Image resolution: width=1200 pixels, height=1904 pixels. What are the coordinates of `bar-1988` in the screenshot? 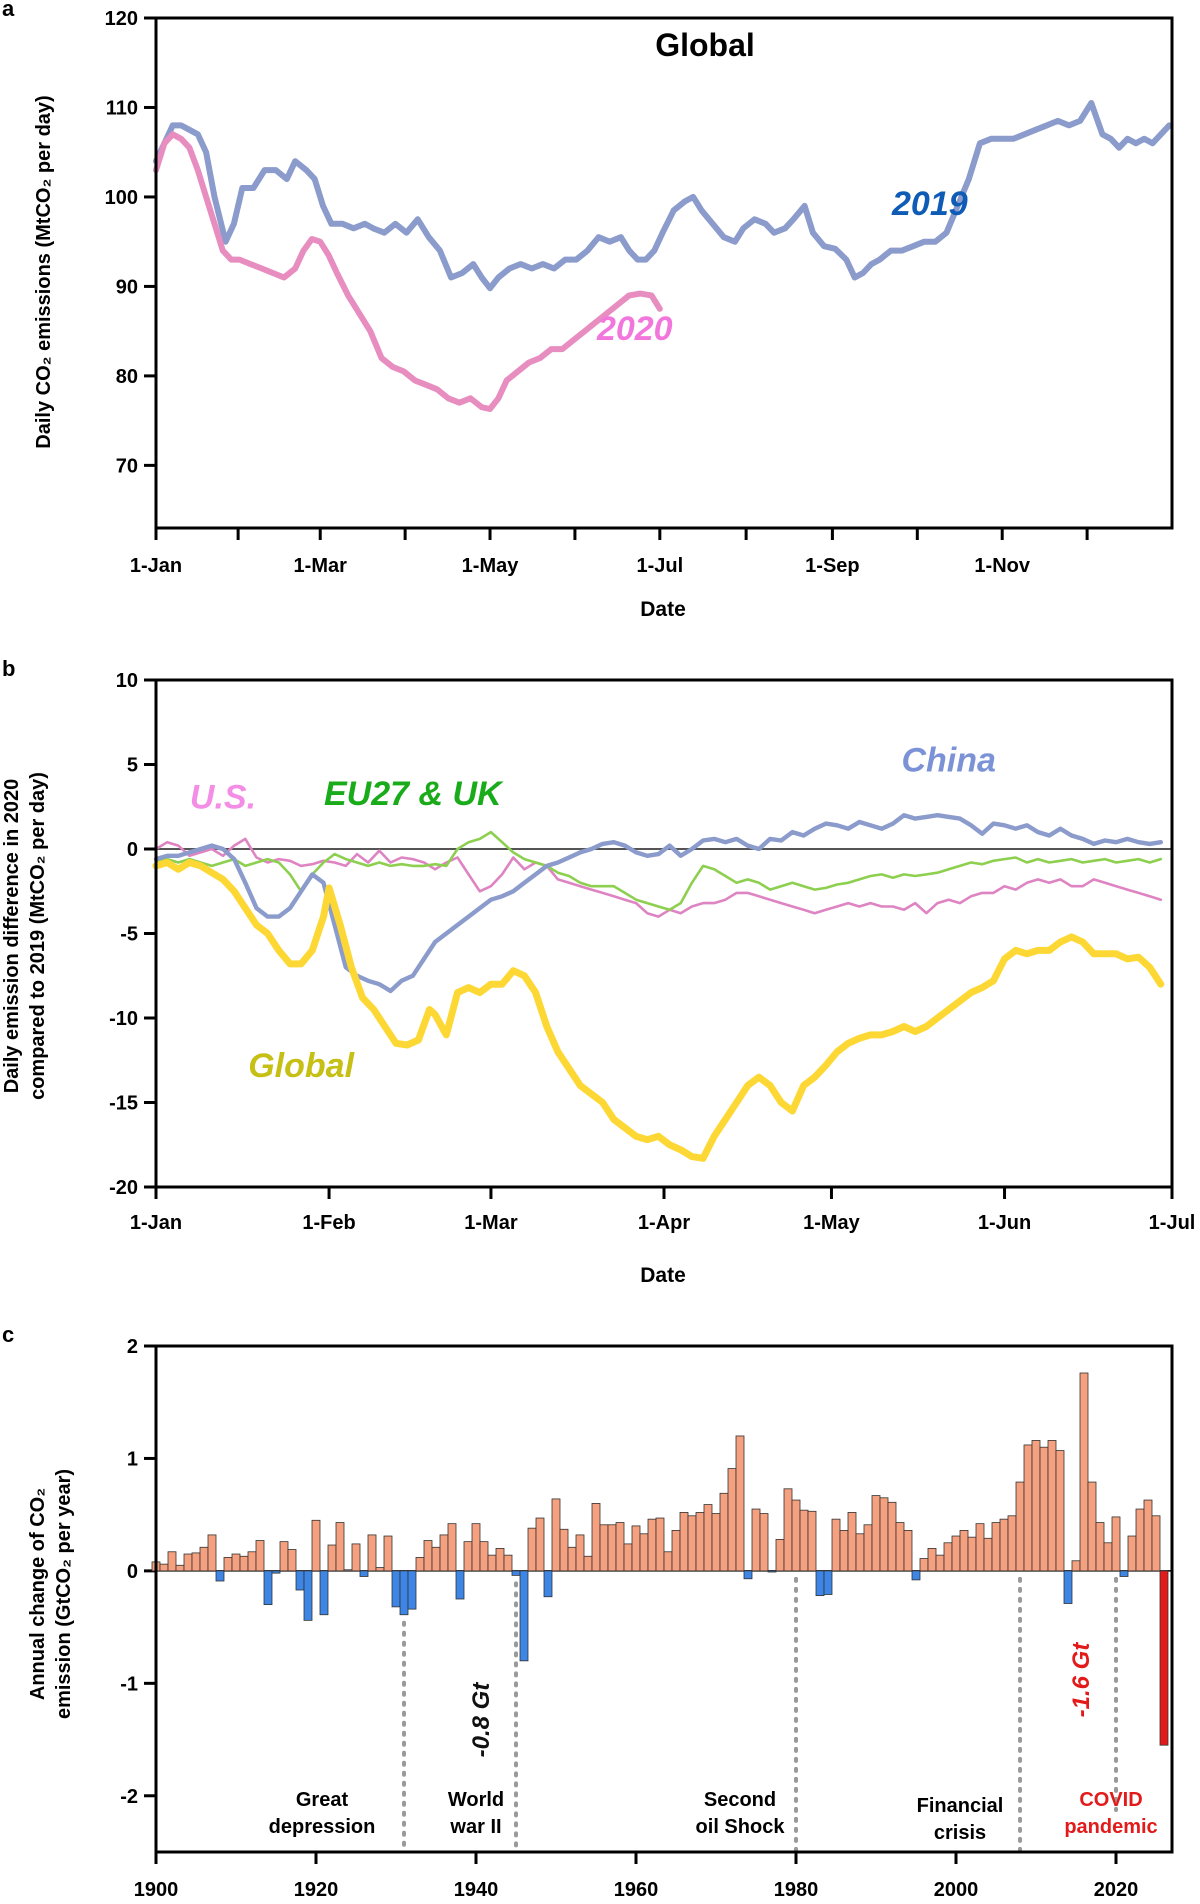 It's located at (860, 1552).